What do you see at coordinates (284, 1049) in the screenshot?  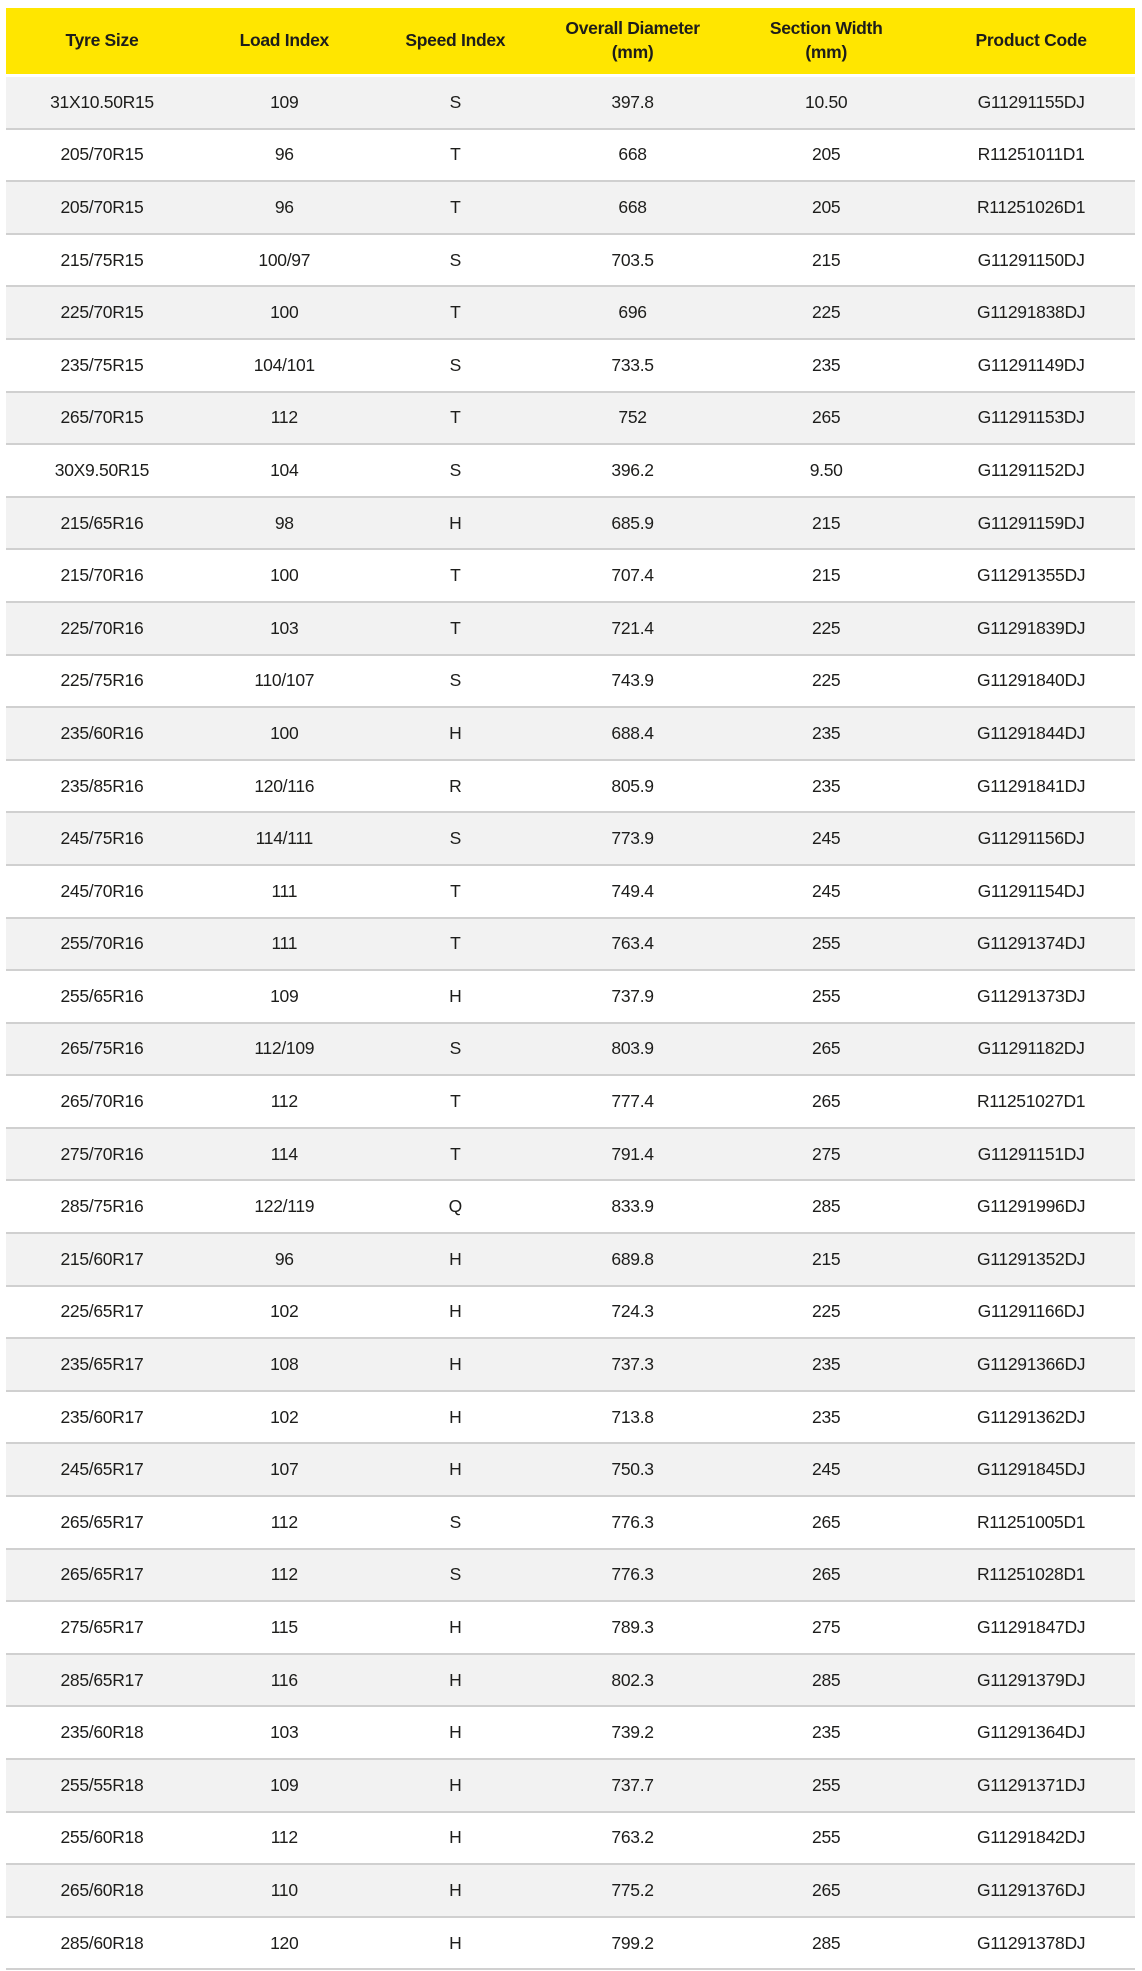 I see `cell: 112/109` at bounding box center [284, 1049].